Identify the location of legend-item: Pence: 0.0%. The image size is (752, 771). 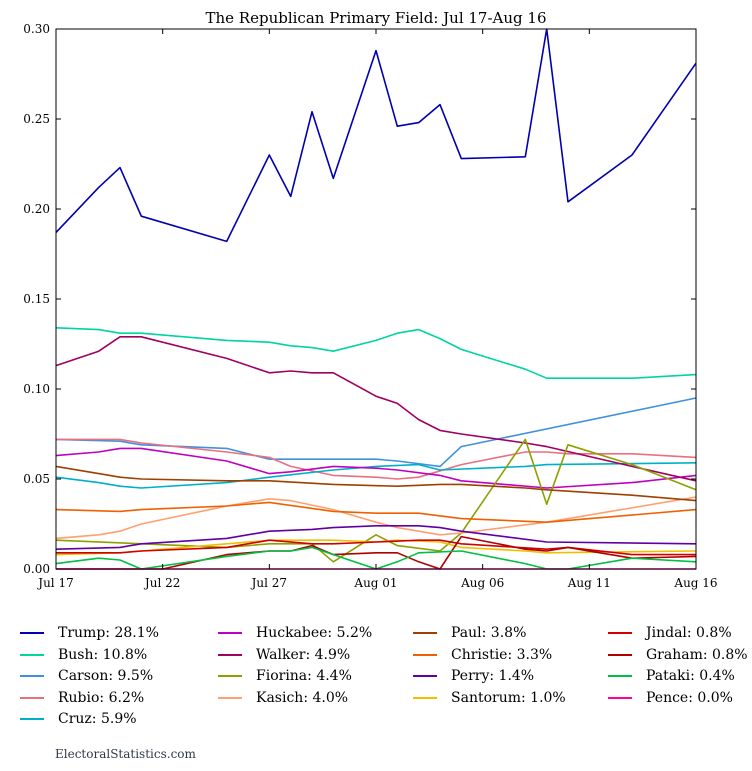
(670, 698).